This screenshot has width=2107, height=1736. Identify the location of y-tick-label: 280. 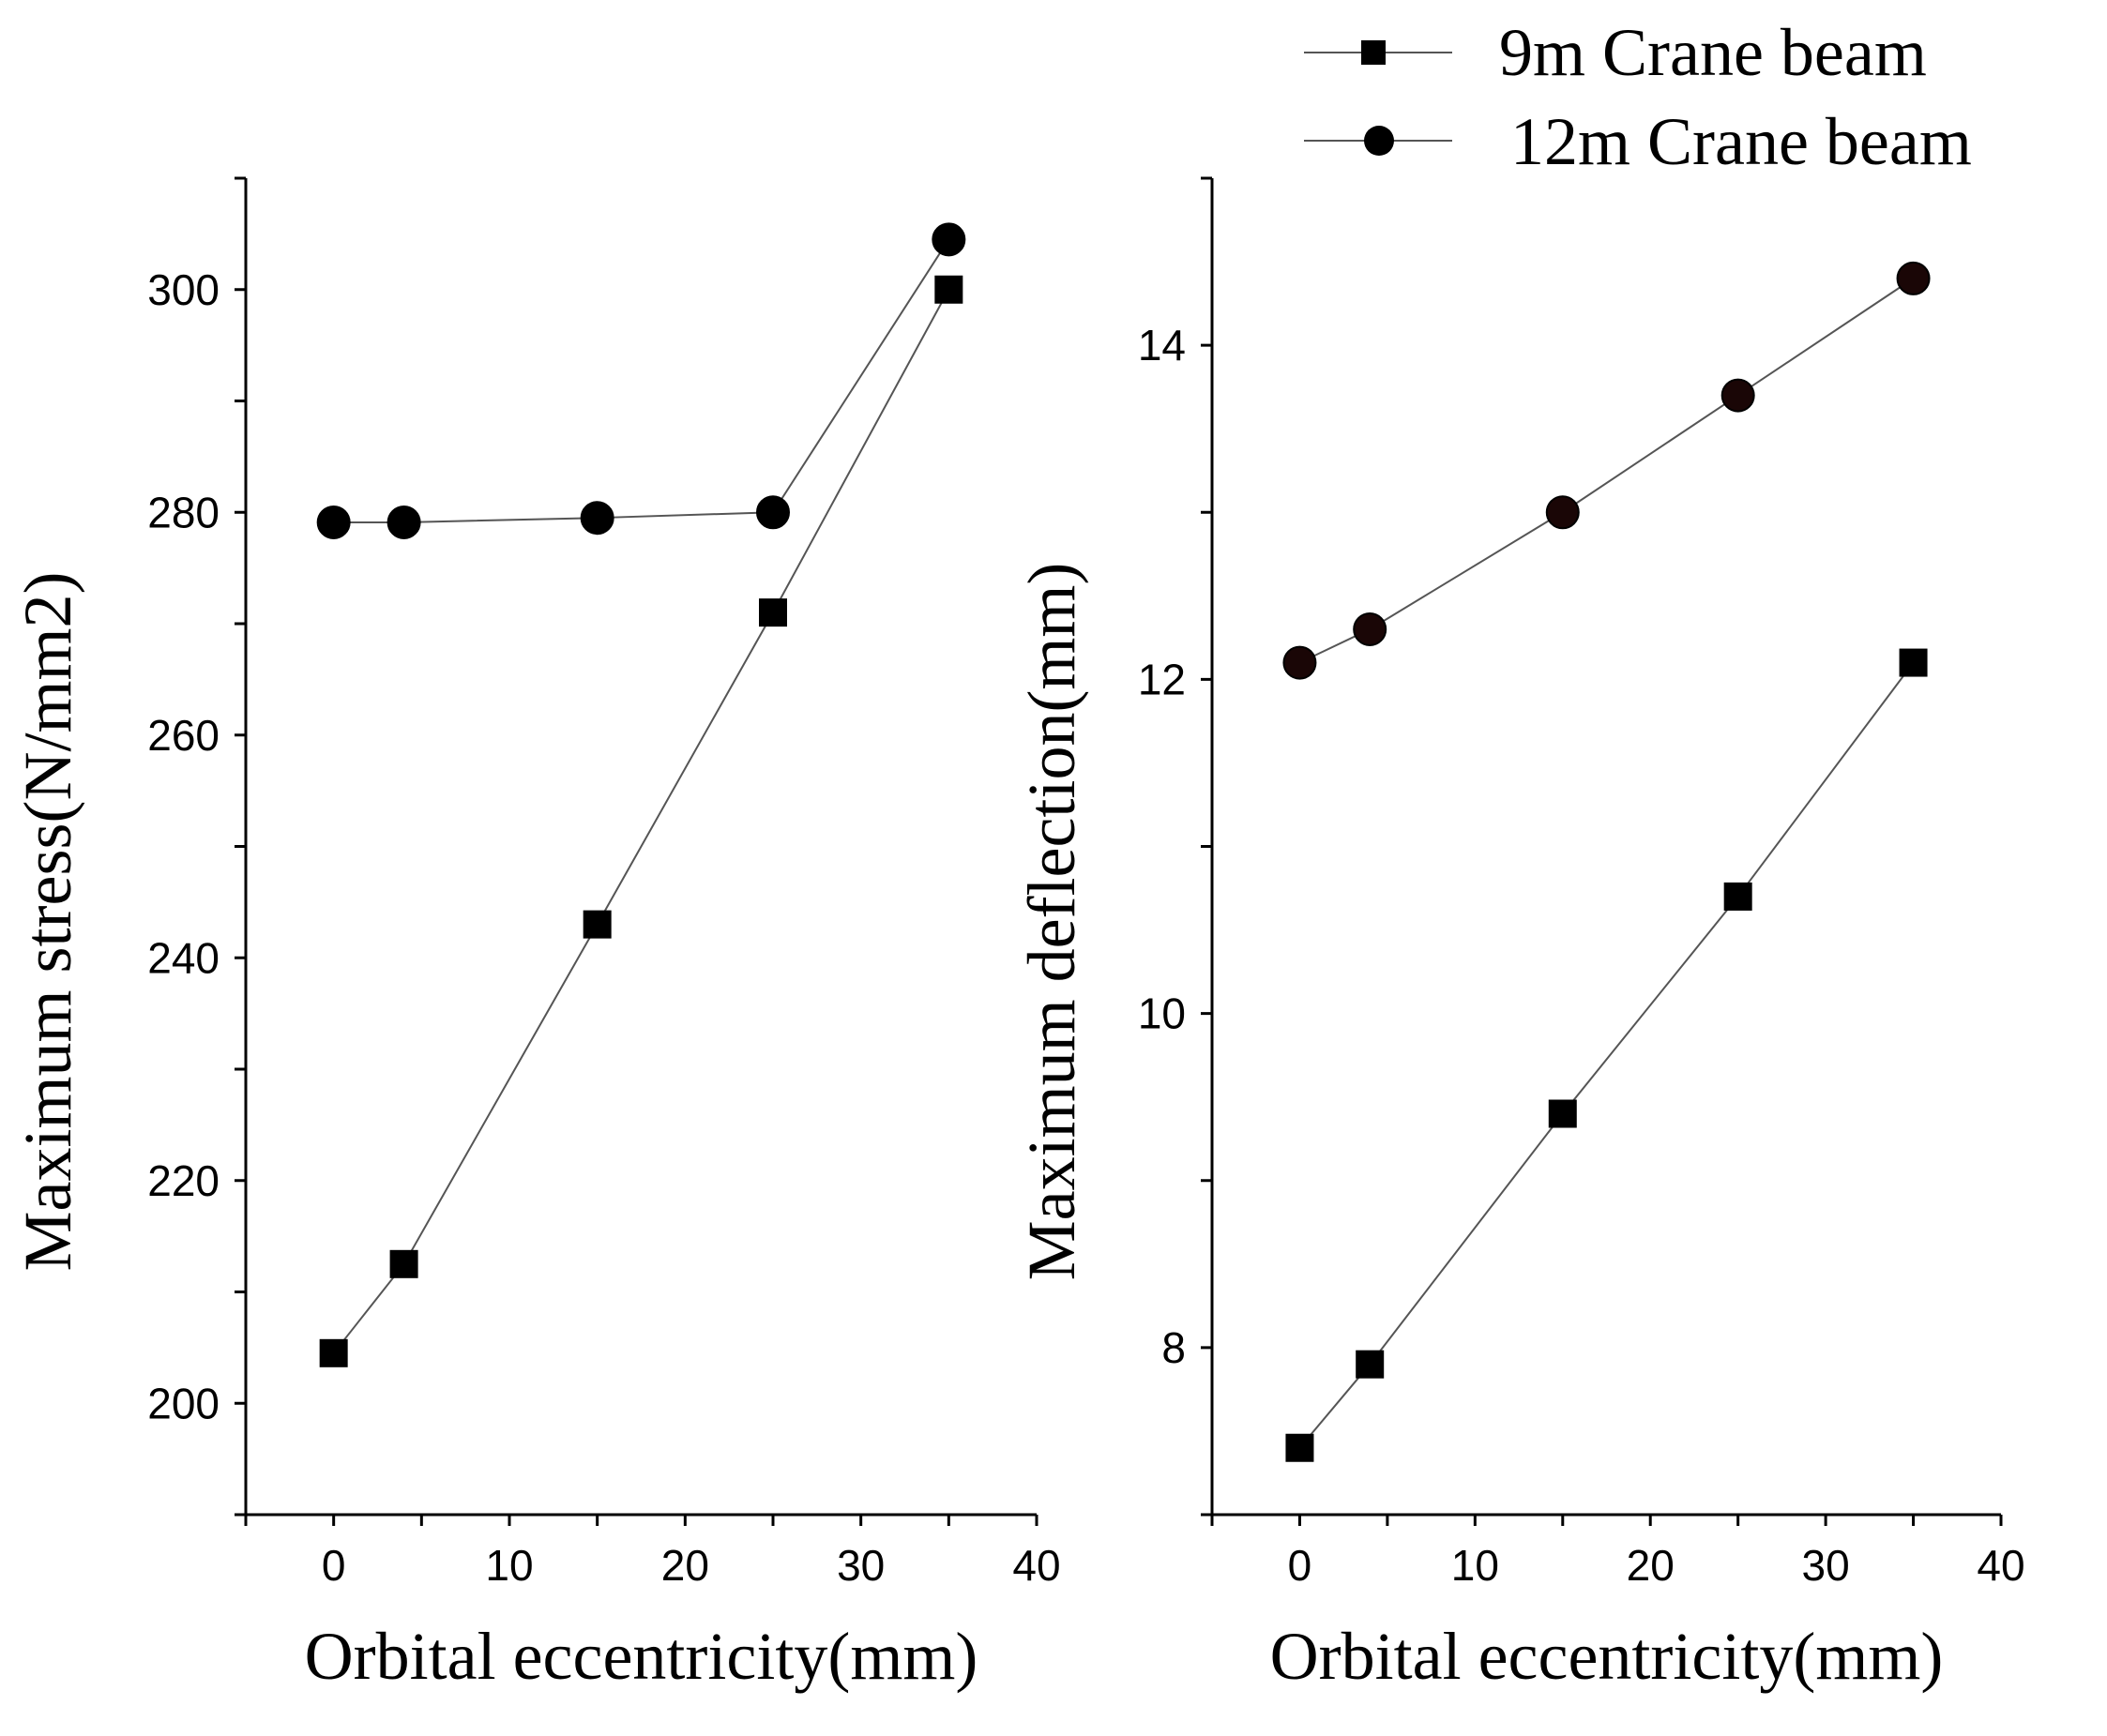
(183, 512).